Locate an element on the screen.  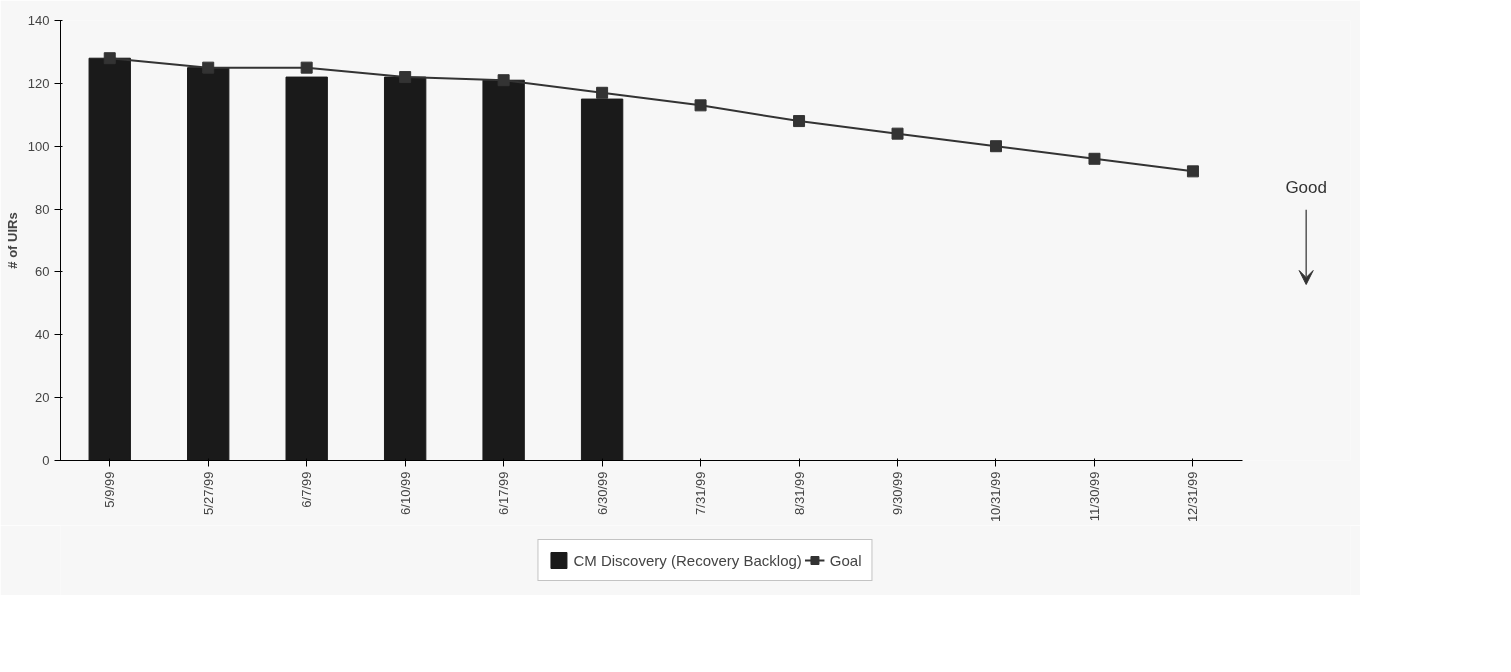
x-tick-label: 12/31/99 is located at coordinates (1193, 497).